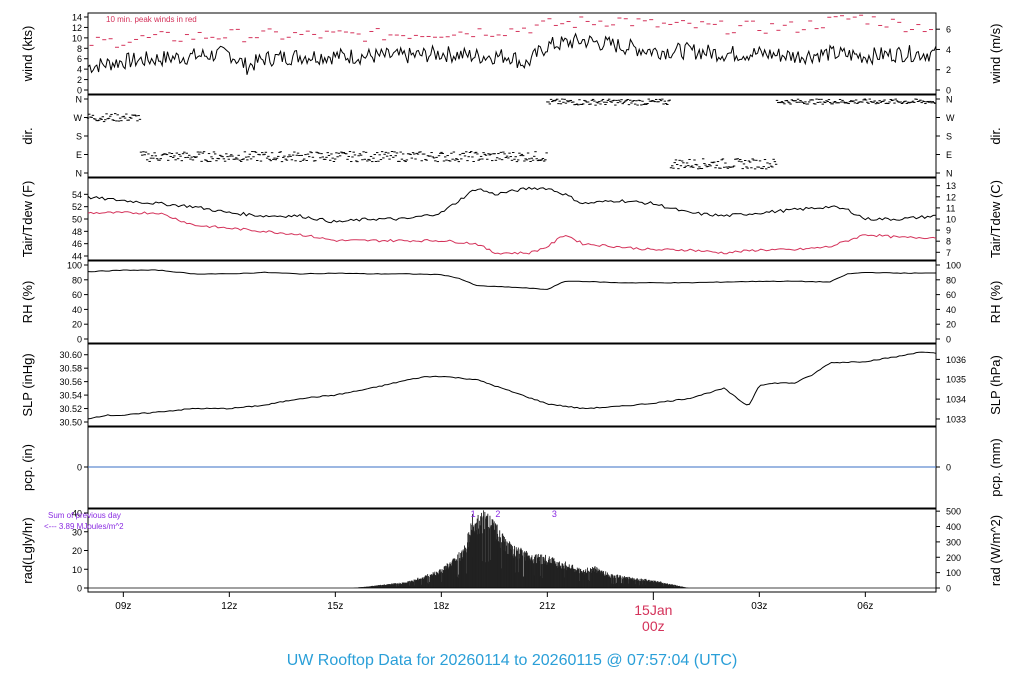  What do you see at coordinates (27, 384) in the screenshot?
I see `slp-ylabel: SLP (inHg)` at bounding box center [27, 384].